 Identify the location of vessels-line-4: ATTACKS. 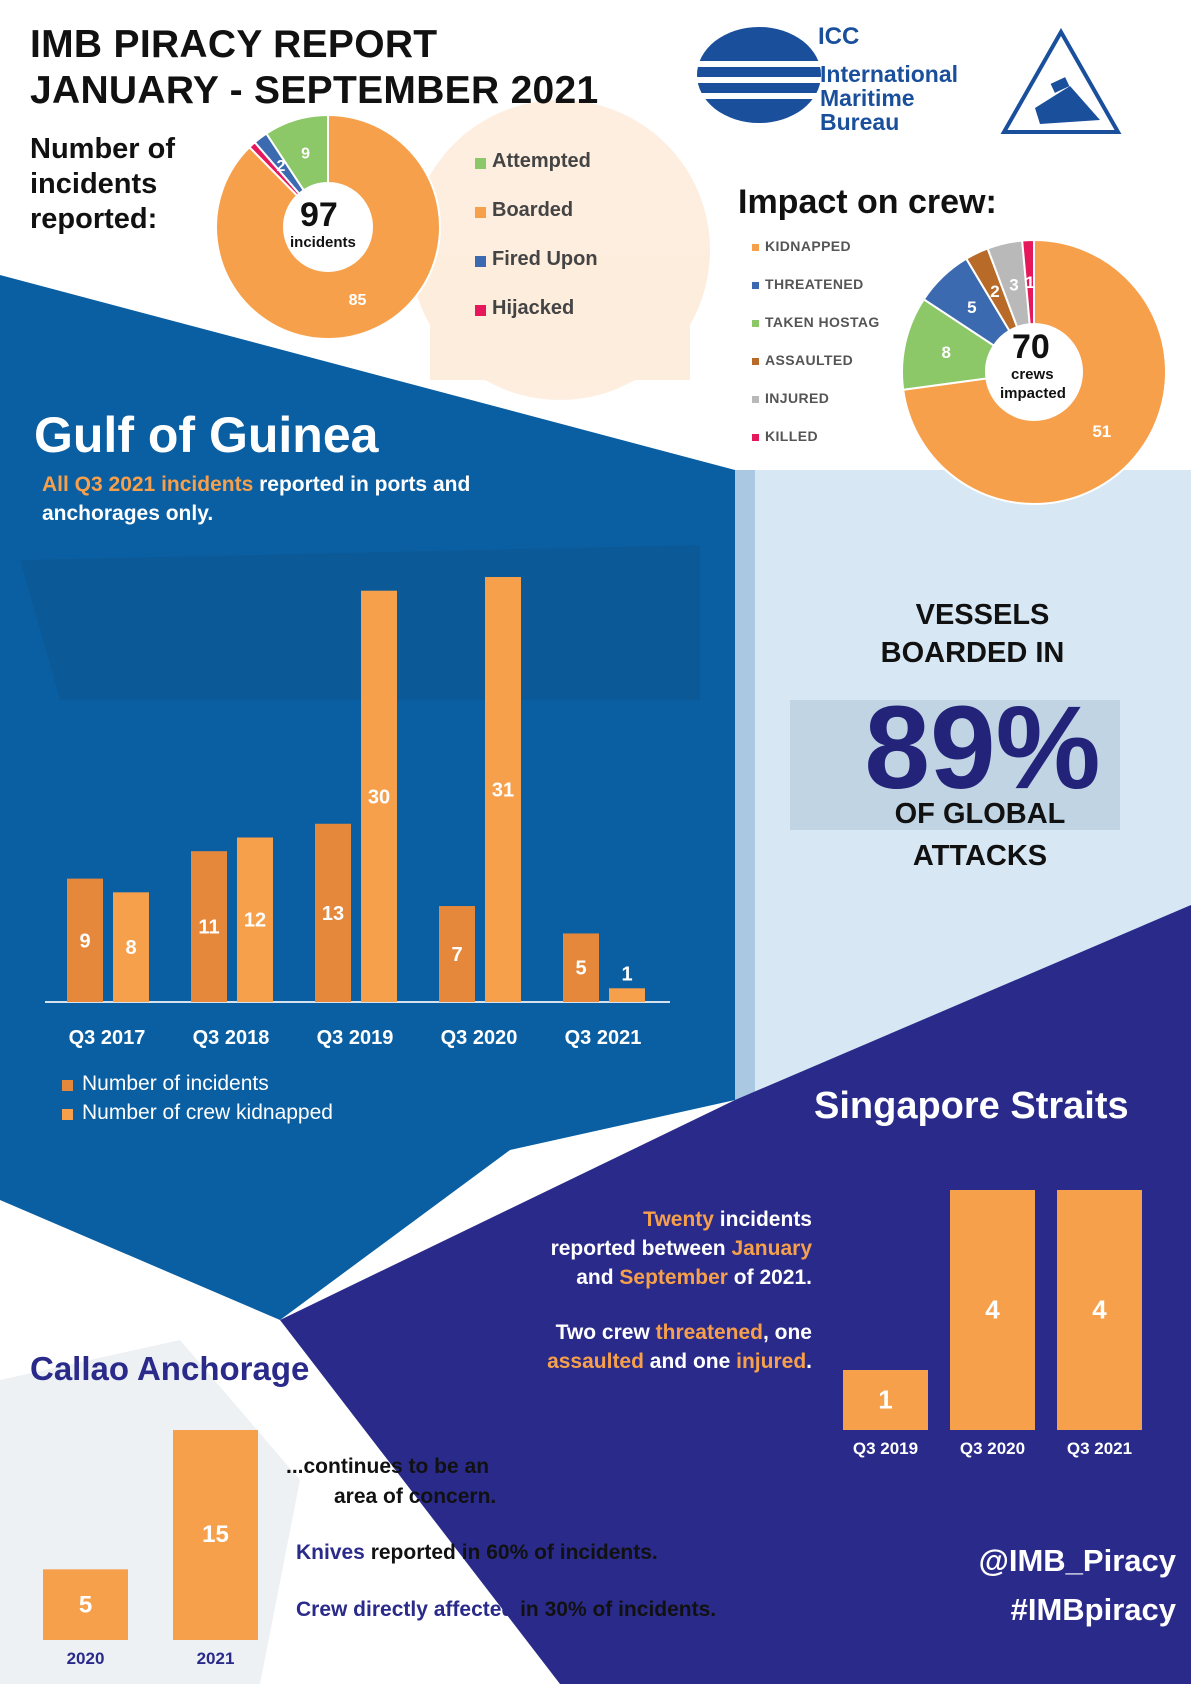
(980, 856).